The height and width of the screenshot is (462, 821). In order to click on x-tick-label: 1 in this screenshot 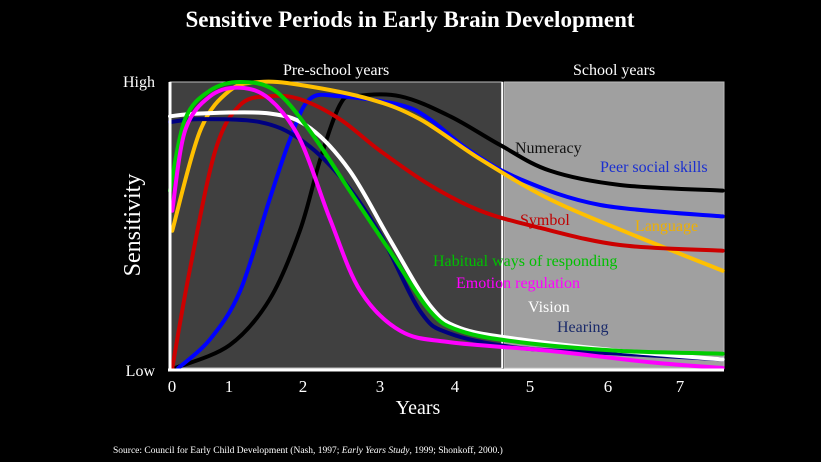, I will do `click(229, 386)`.